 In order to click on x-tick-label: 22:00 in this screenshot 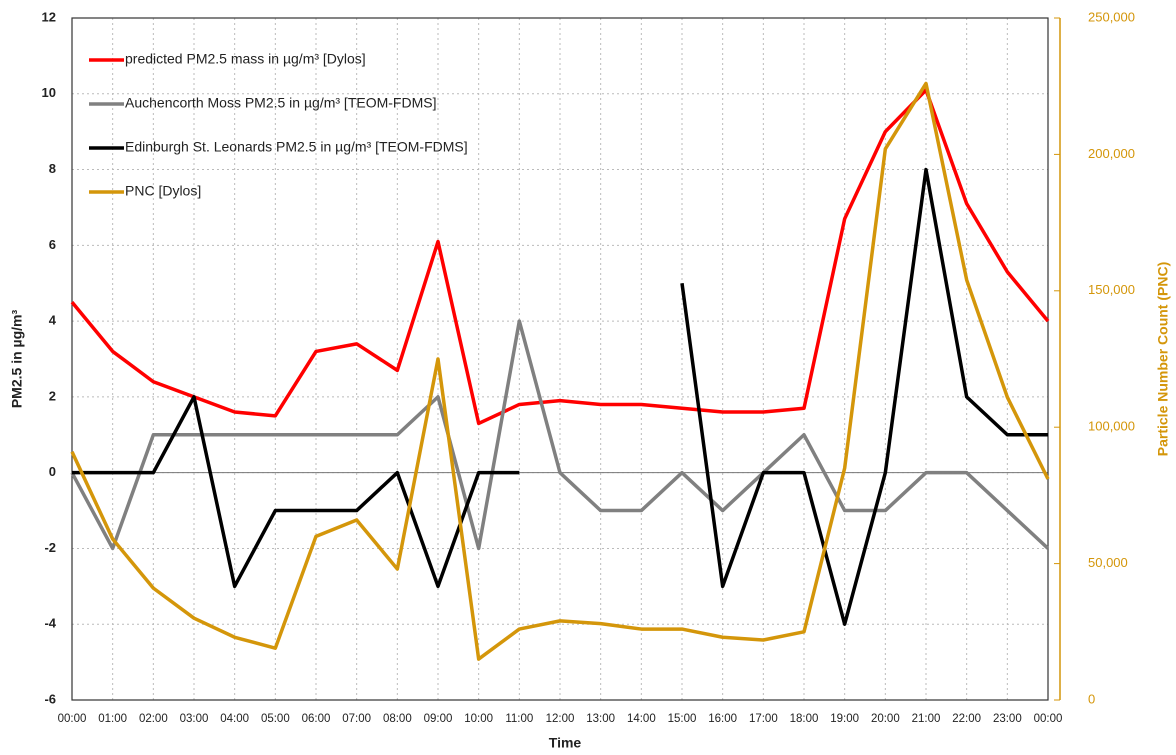, I will do `click(966, 719)`.